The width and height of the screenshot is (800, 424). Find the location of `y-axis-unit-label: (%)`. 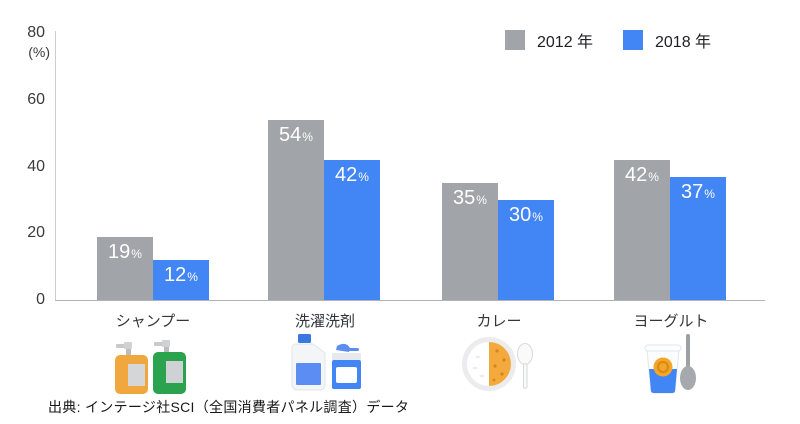

y-axis-unit-label: (%) is located at coordinates (39, 52).